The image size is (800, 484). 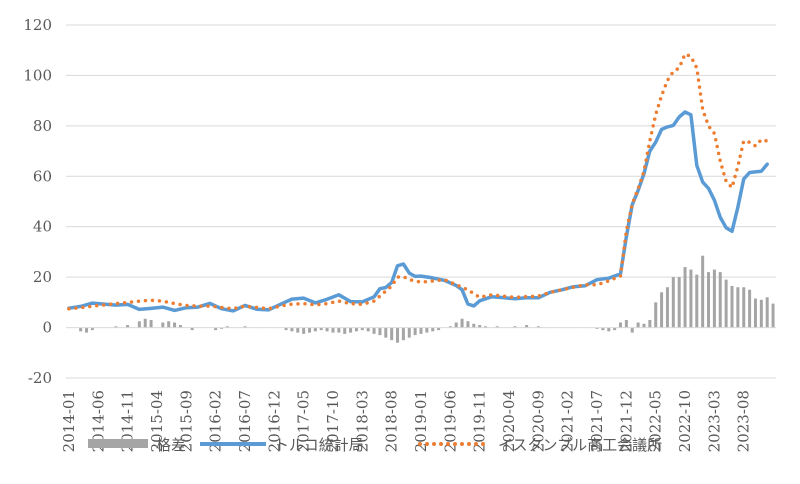 I want to click on y-tick-label: -20, so click(x=40, y=378).